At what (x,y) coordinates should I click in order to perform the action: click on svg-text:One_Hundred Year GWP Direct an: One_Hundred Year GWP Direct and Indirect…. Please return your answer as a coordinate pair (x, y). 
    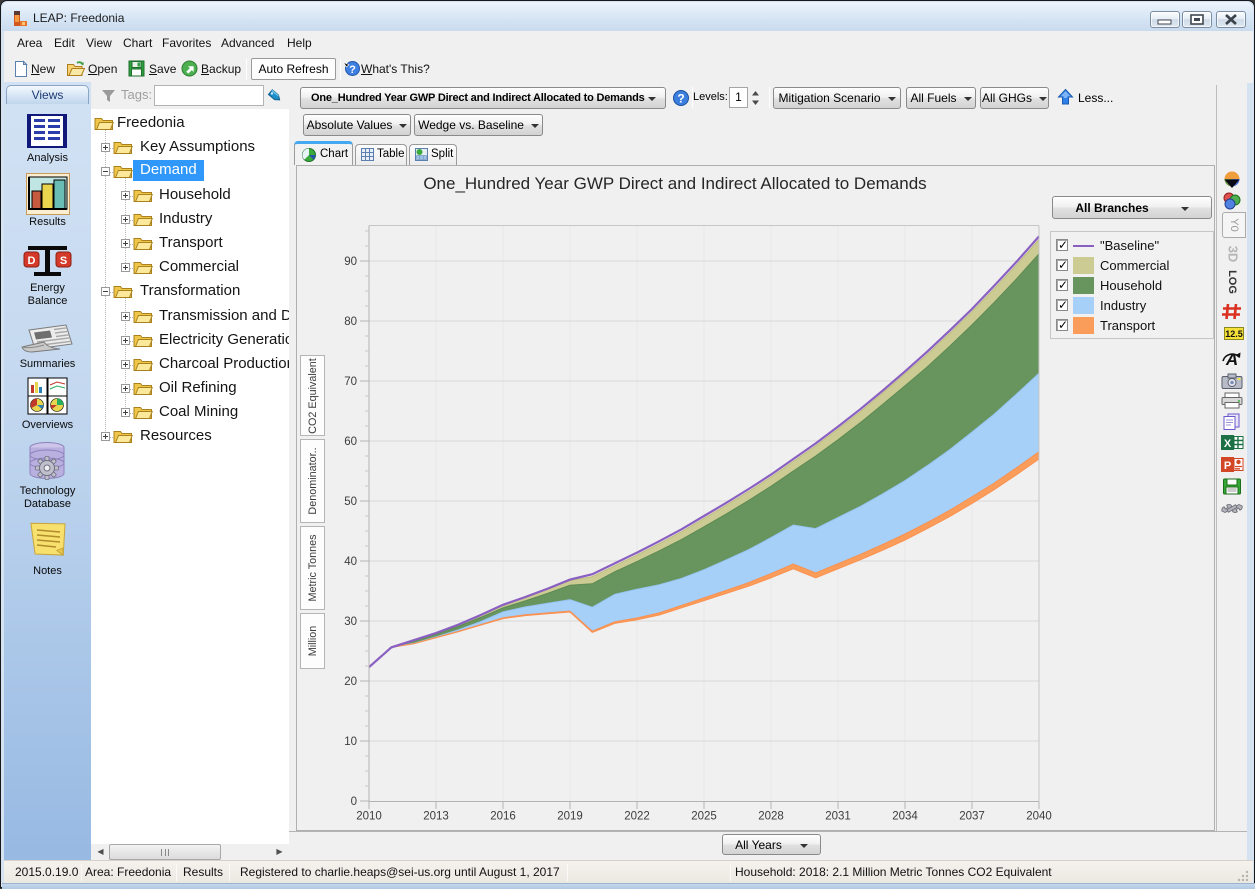
    Looking at the image, I should click on (674, 183).